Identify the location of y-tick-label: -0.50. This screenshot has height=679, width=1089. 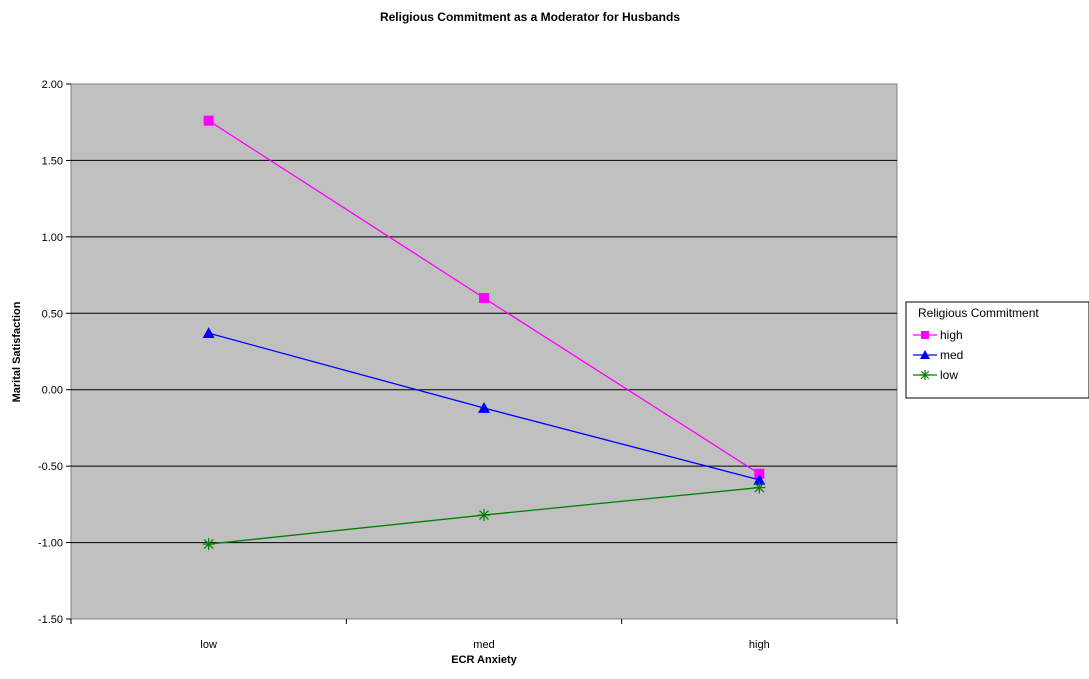
(50, 467).